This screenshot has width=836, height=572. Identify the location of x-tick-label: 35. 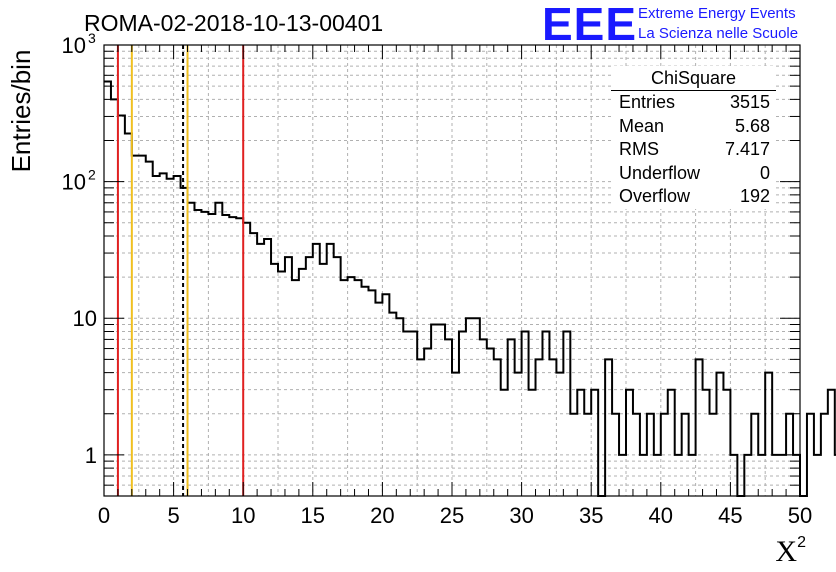
(591, 515).